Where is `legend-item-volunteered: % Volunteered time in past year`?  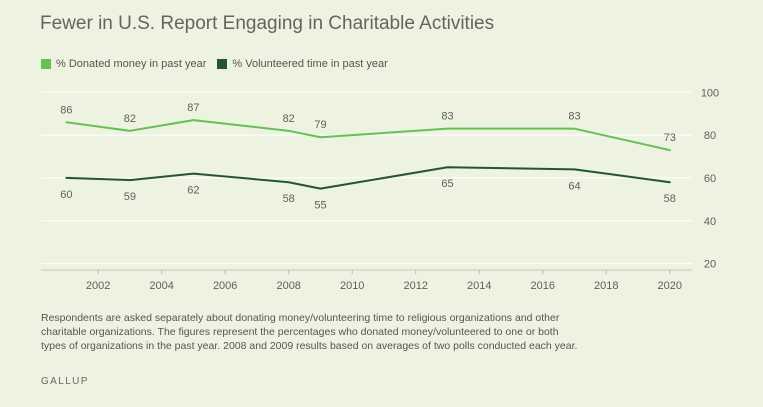 legend-item-volunteered: % Volunteered time in past year is located at coordinates (302, 64).